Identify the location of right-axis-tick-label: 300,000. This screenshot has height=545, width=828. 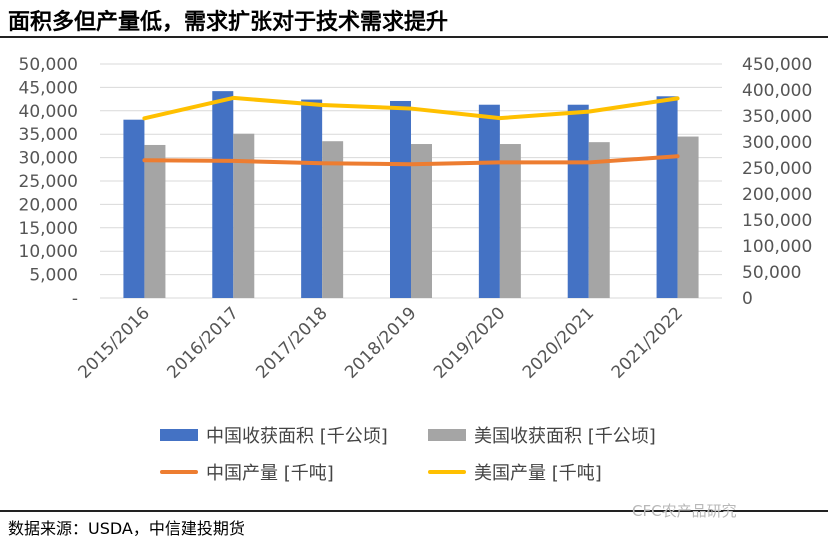
(777, 143).